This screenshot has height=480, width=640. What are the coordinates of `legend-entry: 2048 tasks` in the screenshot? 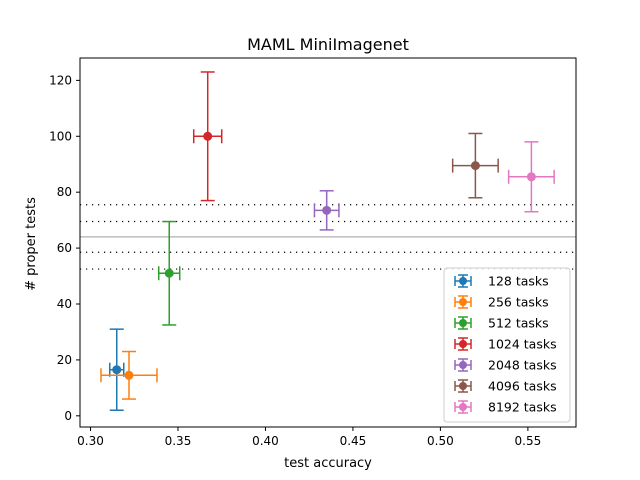 It's located at (505, 365).